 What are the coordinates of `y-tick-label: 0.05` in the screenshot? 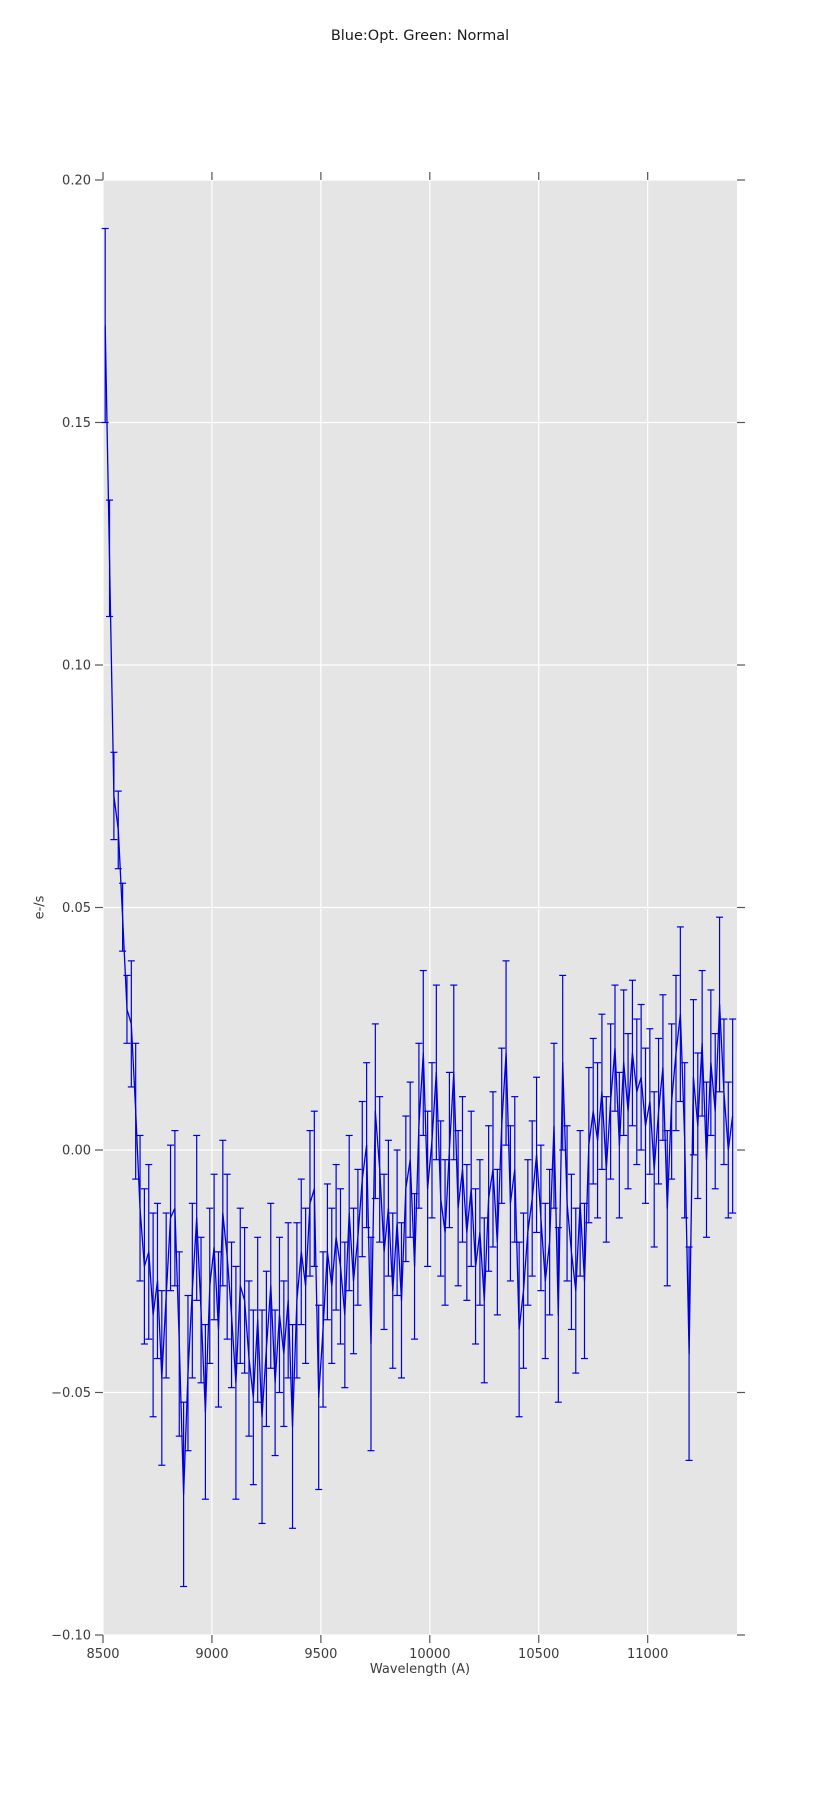 It's located at (76, 908).